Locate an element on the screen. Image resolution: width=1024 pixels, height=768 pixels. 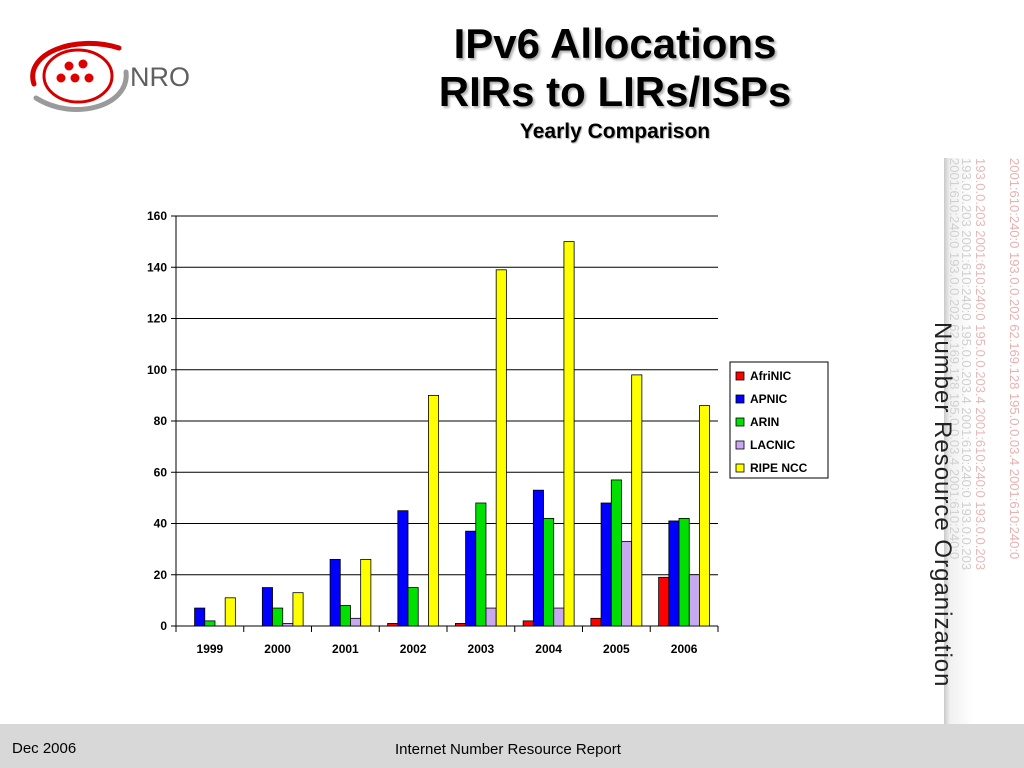
legend: AfriNIC APNIC ARIN LACNIC RIPE NCC is located at coordinates (779, 420).